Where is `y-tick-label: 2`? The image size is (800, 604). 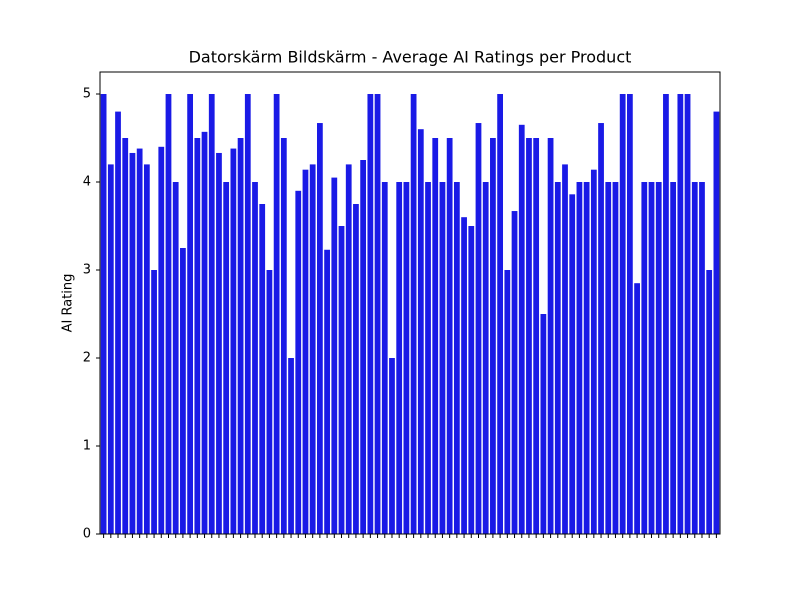
y-tick-label: 2 is located at coordinates (87, 358).